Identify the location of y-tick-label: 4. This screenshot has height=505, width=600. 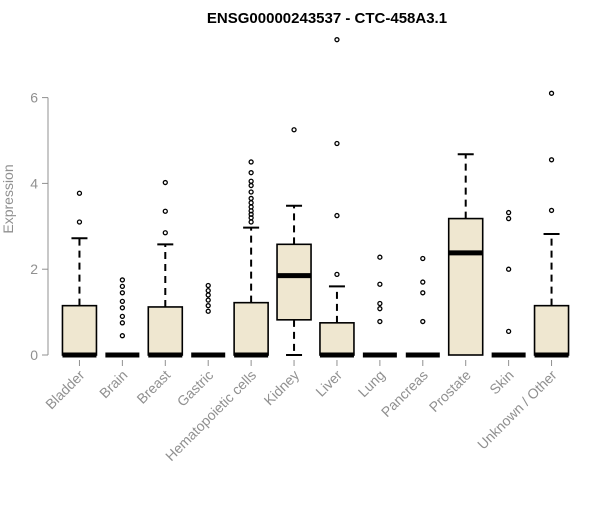
(34, 183).